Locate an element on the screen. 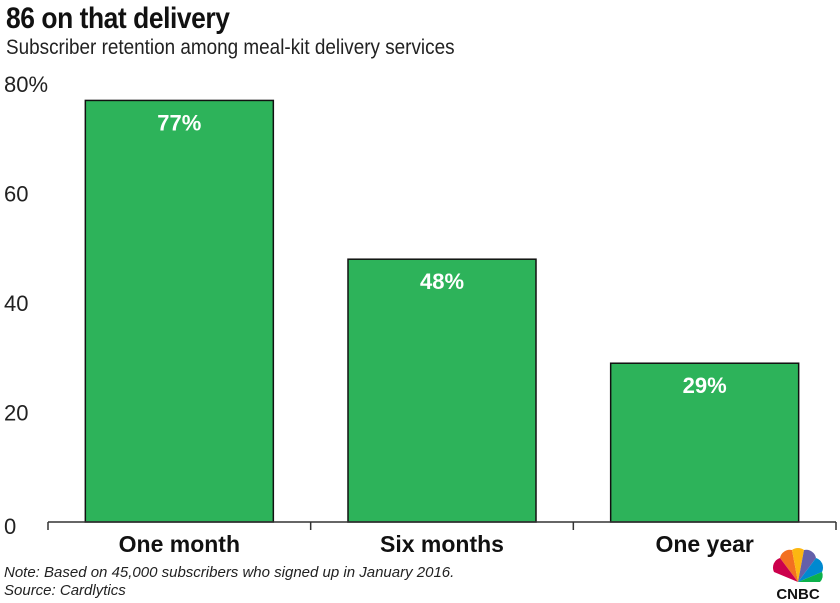 The height and width of the screenshot is (603, 840). cnbc-logo: CNBC is located at coordinates (798, 575).